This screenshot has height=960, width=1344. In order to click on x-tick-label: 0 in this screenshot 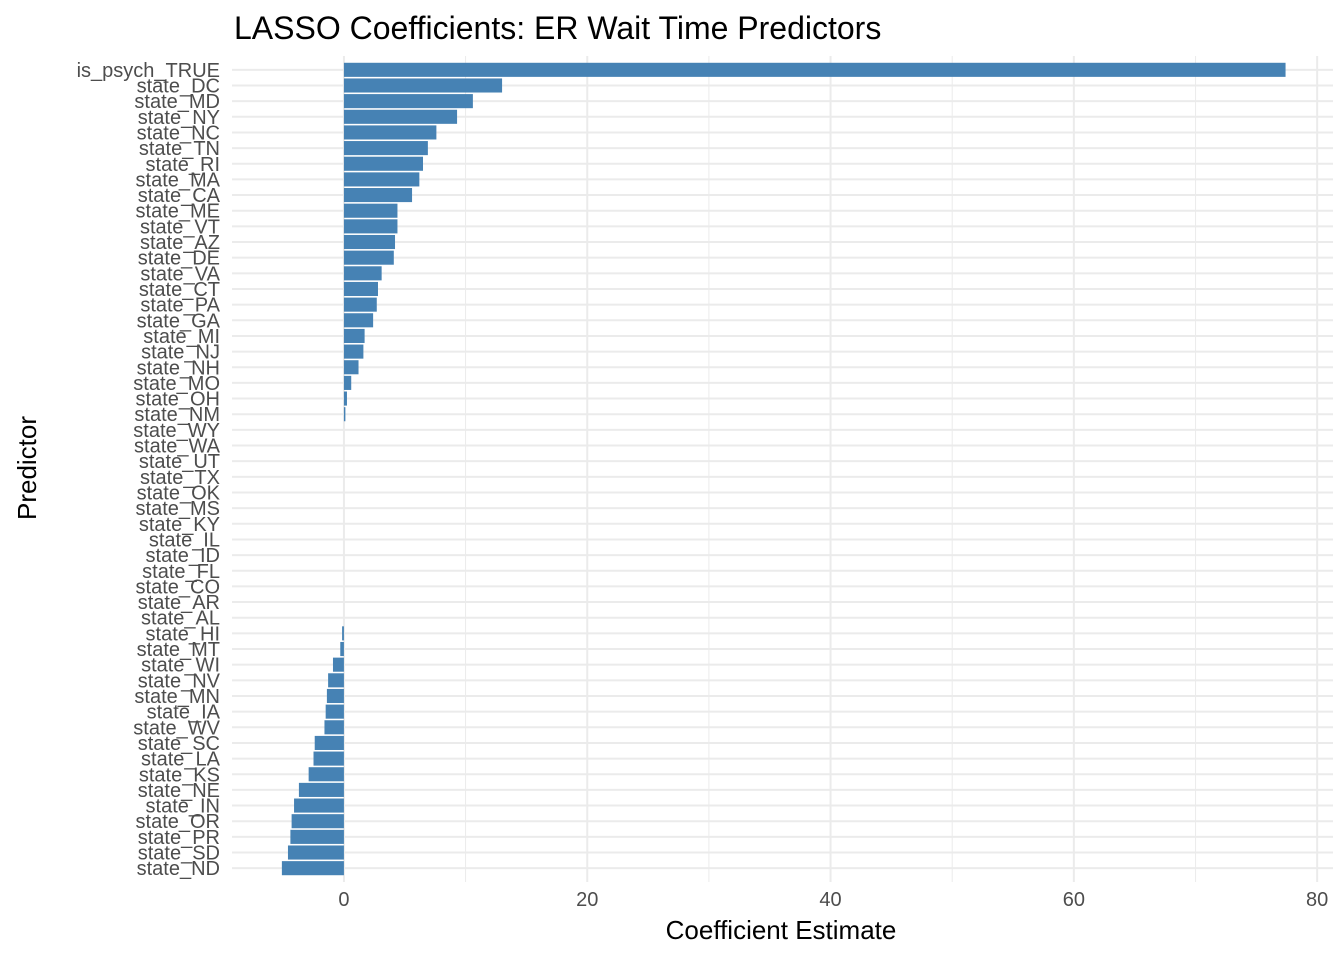, I will do `click(343, 900)`.